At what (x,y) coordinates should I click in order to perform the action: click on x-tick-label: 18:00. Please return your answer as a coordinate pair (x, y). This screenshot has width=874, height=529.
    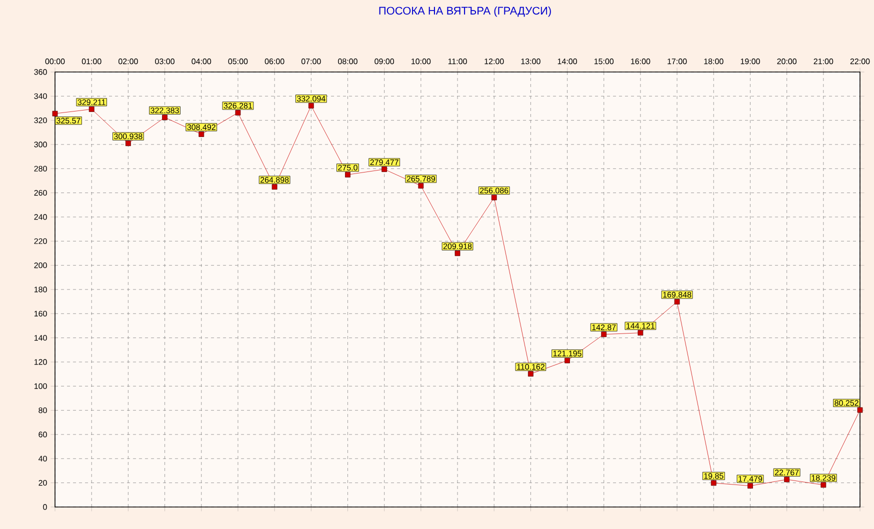
    Looking at the image, I should click on (714, 61).